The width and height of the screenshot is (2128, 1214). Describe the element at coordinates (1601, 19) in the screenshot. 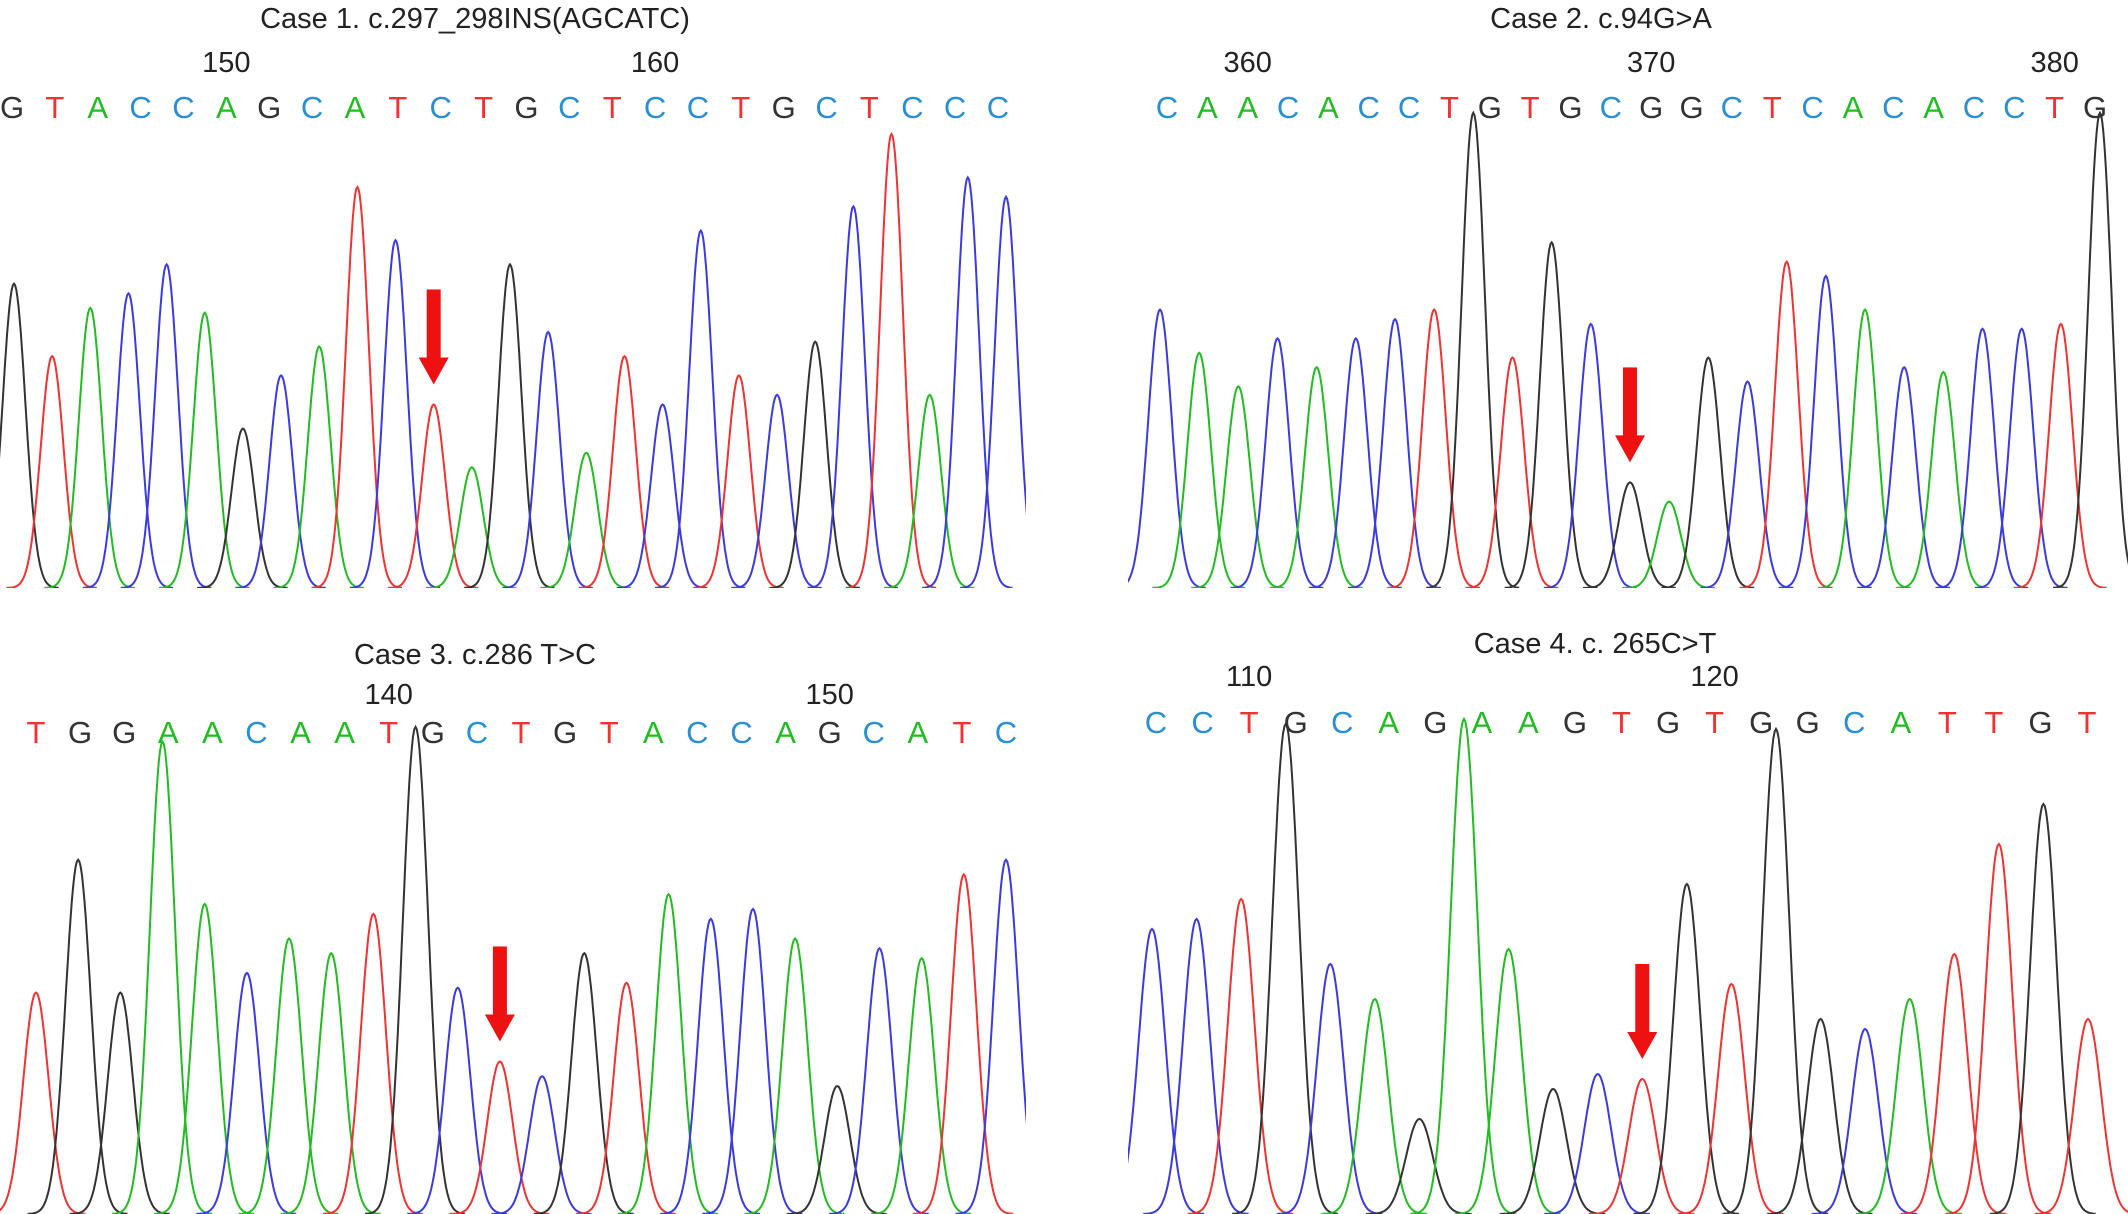

I see `panel-title: Case 2. c.94G>A` at that location.